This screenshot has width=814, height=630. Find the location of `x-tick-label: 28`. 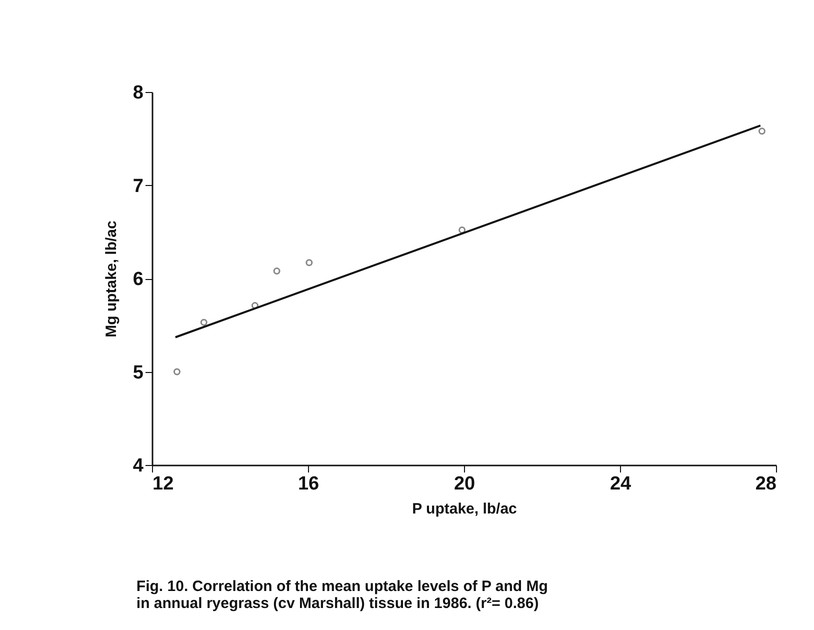

x-tick-label: 28 is located at coordinates (765, 484).